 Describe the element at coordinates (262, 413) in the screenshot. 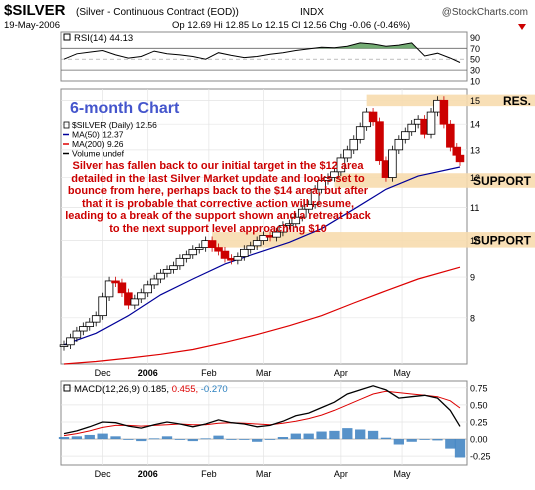

I see `macd-signal-line` at that location.